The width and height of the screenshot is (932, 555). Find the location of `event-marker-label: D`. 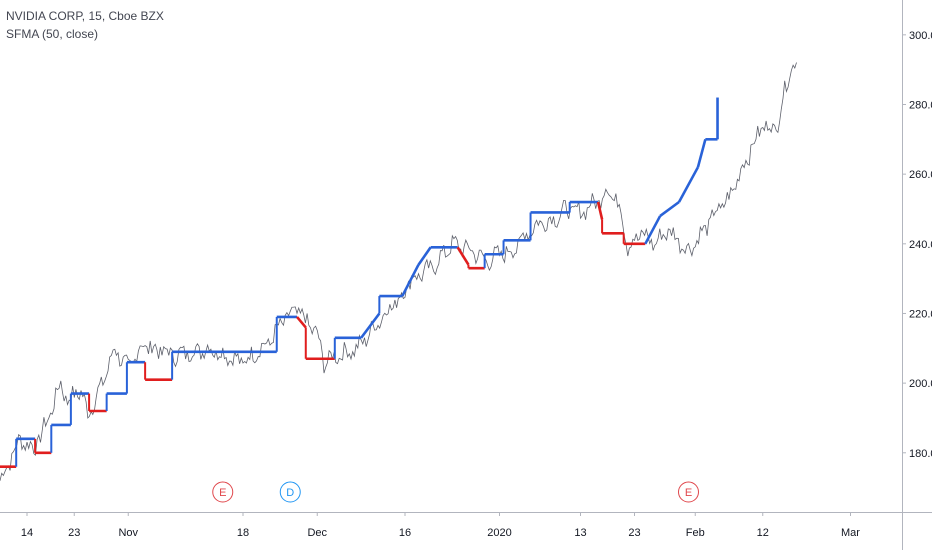

event-marker-label: D is located at coordinates (290, 493).